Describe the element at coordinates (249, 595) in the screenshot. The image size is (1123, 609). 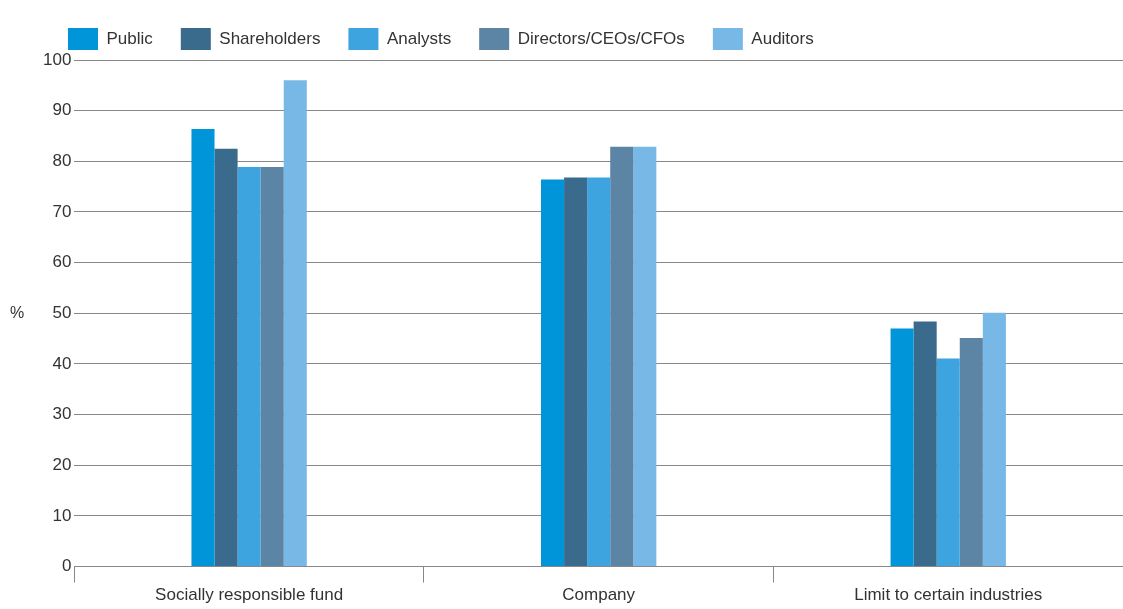
I see `x-tick-label: Socially responsible fund` at that location.